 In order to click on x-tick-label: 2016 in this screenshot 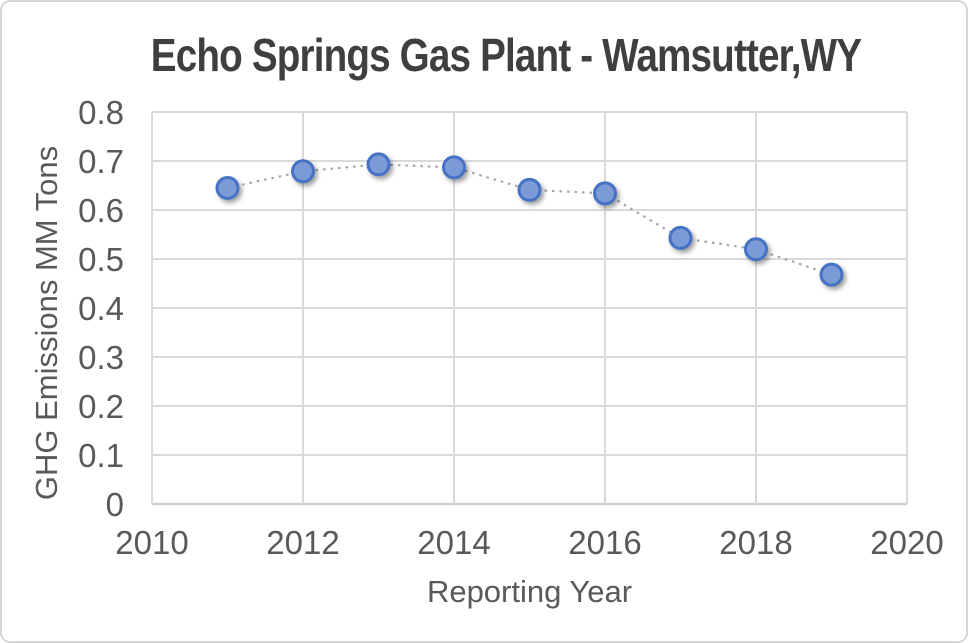, I will do `click(604, 542)`.